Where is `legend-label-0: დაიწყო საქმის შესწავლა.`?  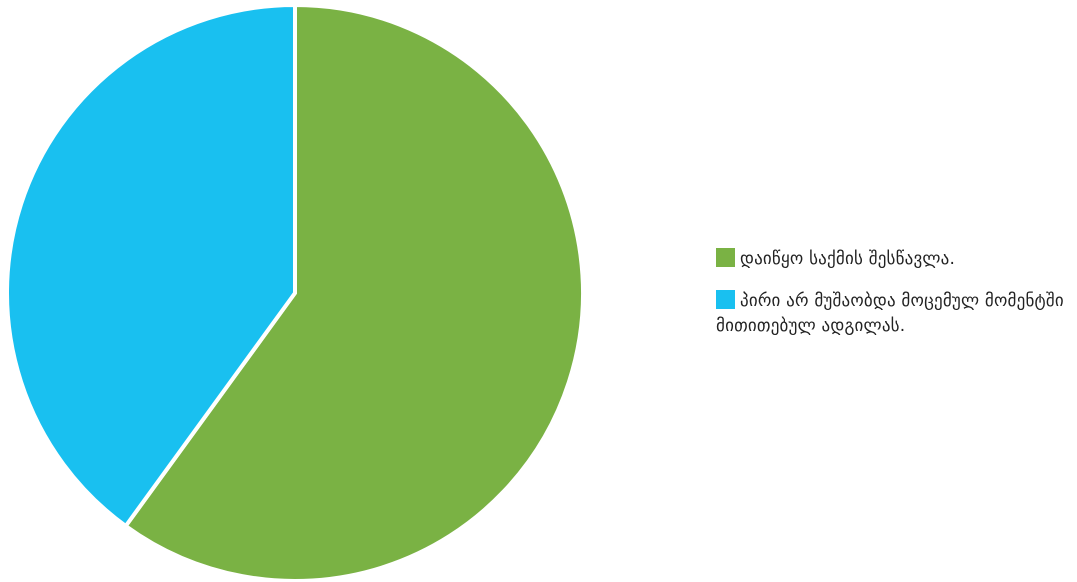 legend-label-0: დაიწყო საქმის შესწავლა. is located at coordinates (848, 259).